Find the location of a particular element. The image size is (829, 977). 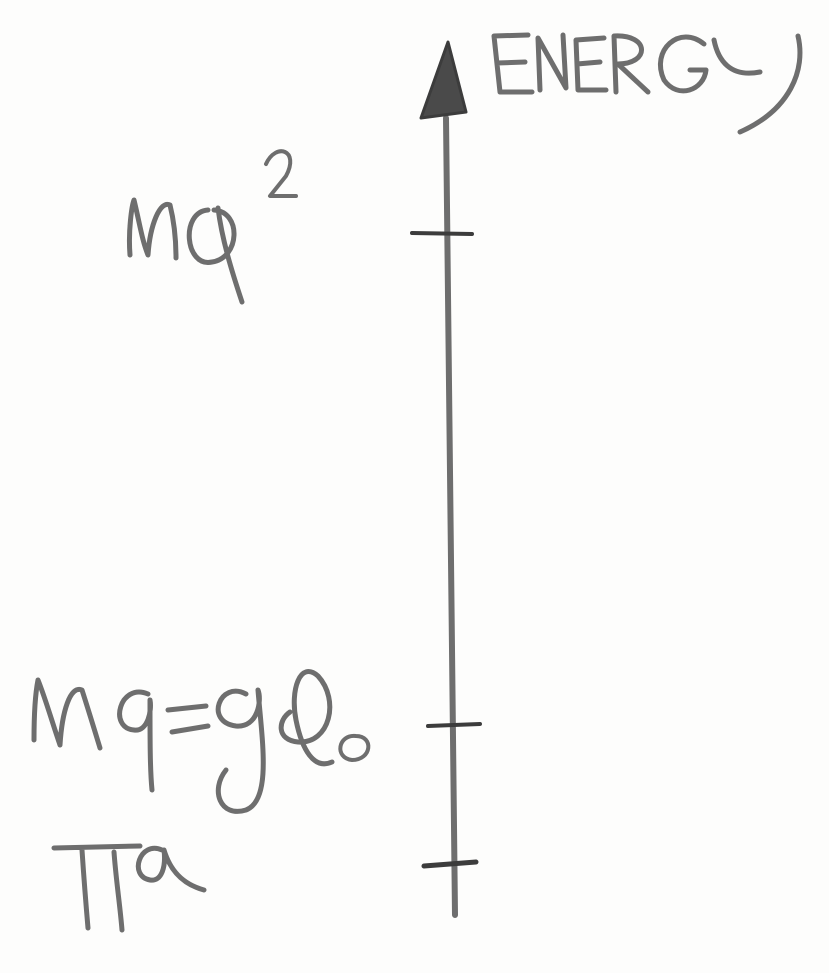

energy-axis-line is located at coordinates (450, 516).